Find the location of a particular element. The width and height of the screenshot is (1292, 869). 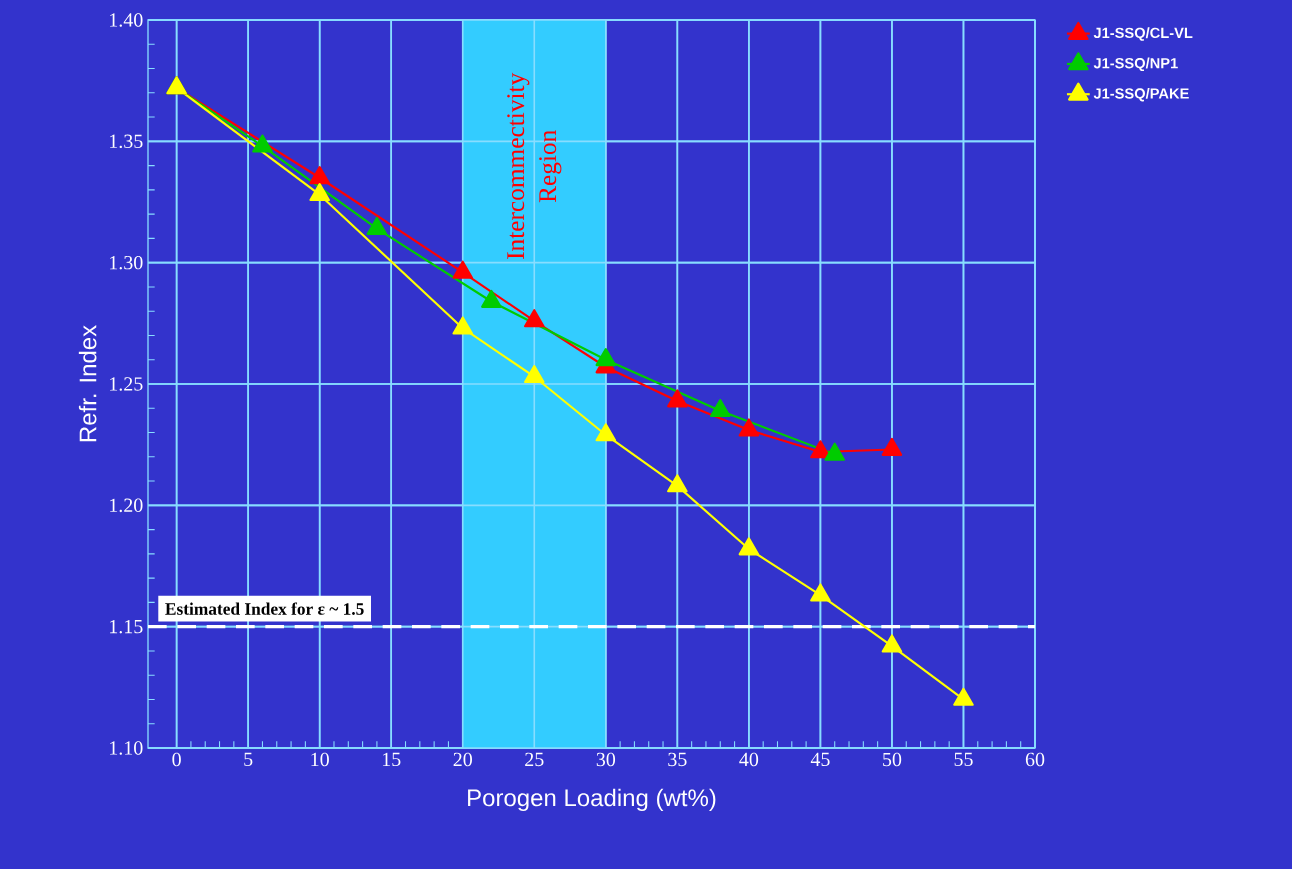

y-axis-title: Refr. Index is located at coordinates (87, 383).